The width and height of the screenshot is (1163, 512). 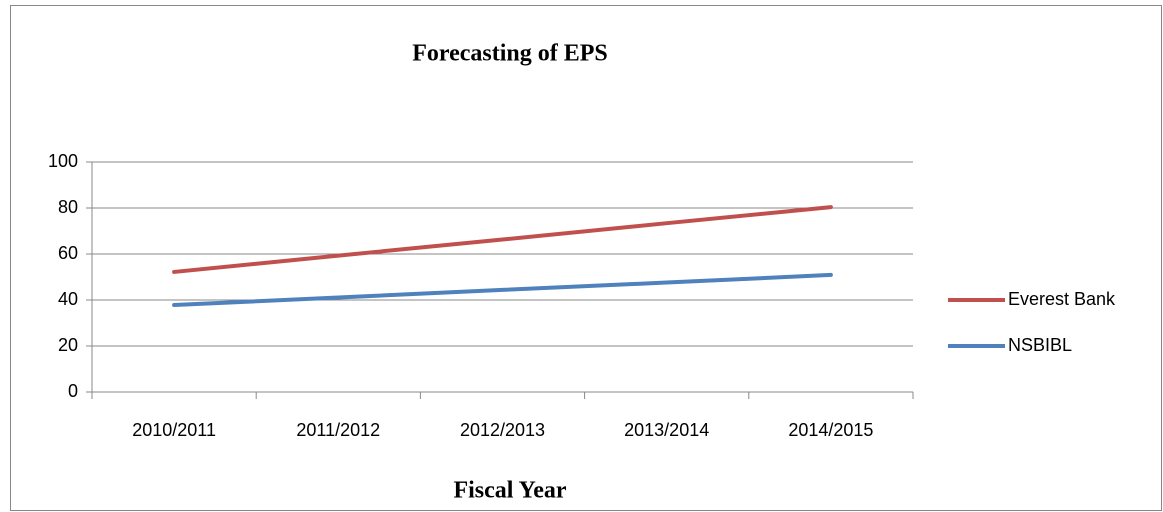 What do you see at coordinates (174, 430) in the screenshot?
I see `x-tick-label: 2010/2011` at bounding box center [174, 430].